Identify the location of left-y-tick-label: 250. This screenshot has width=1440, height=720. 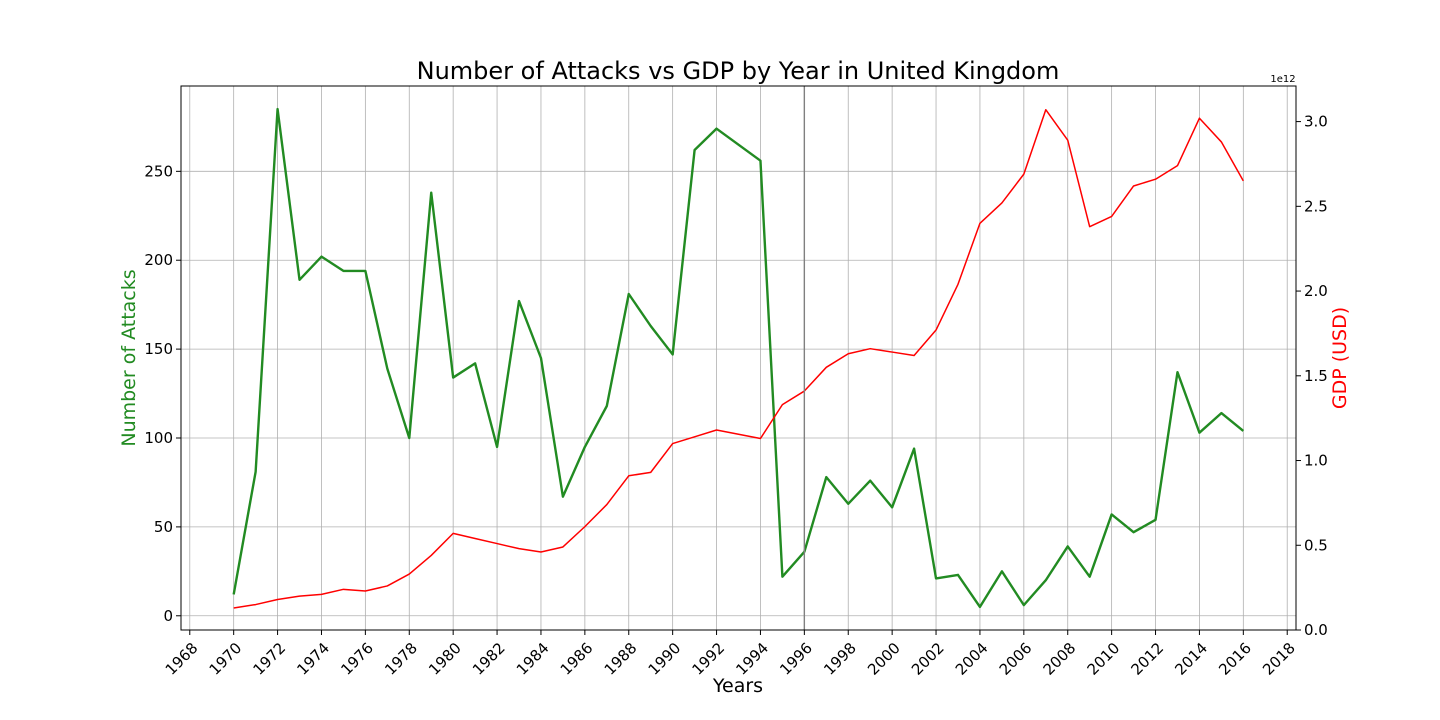
(158, 171).